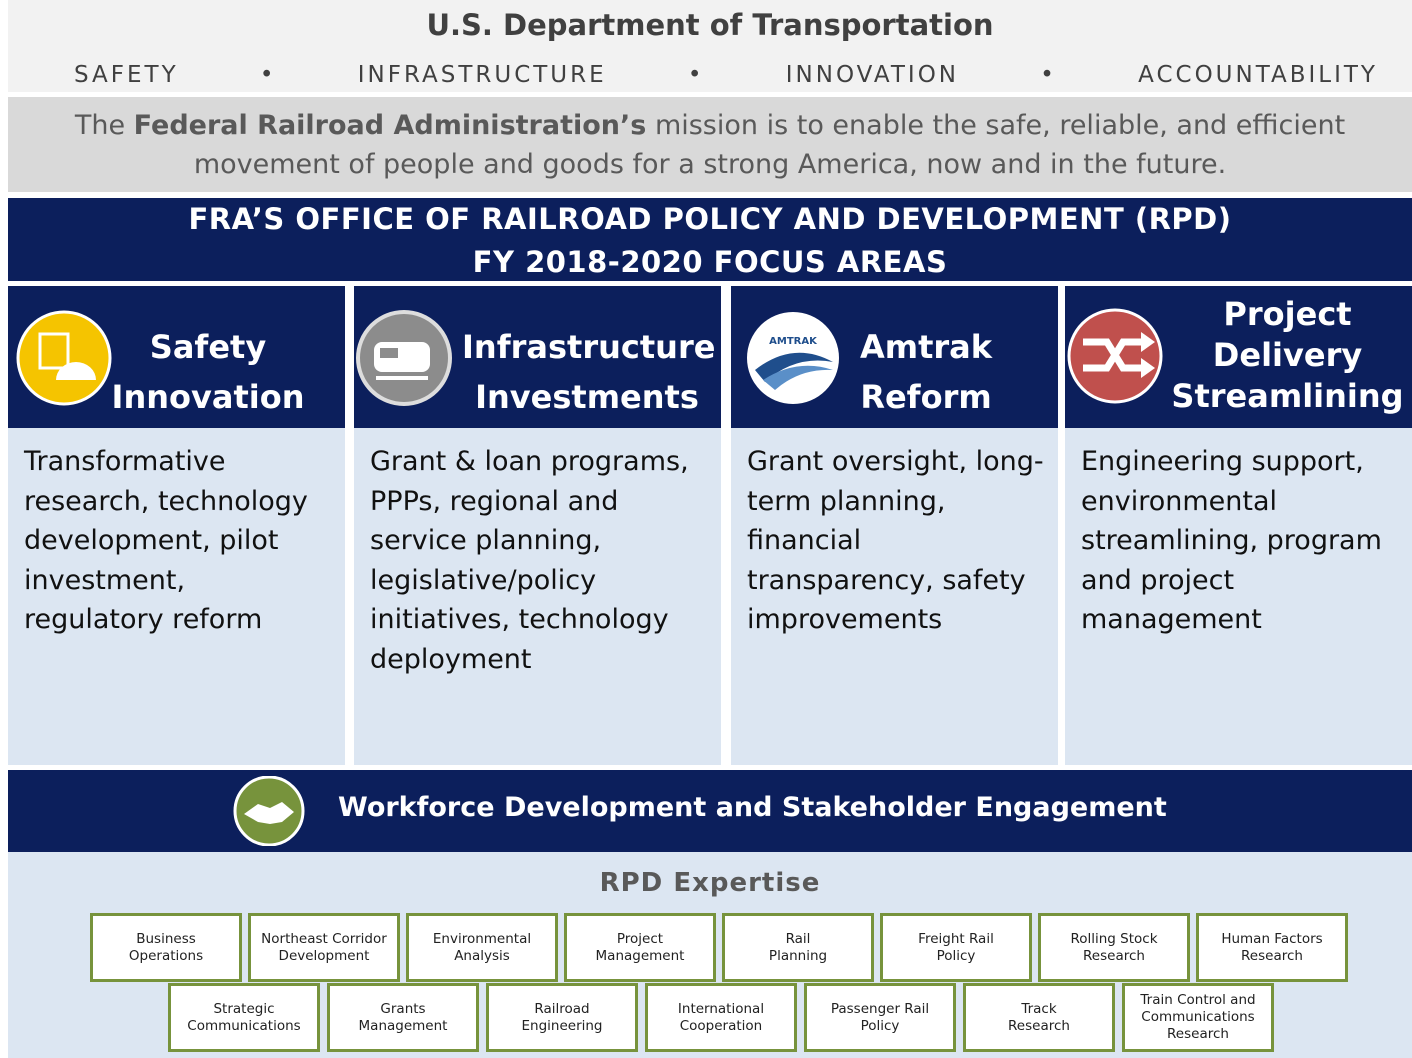  Describe the element at coordinates (1258, 75) in the screenshot. I see `header-value: ACCOUNTABILITY` at that location.